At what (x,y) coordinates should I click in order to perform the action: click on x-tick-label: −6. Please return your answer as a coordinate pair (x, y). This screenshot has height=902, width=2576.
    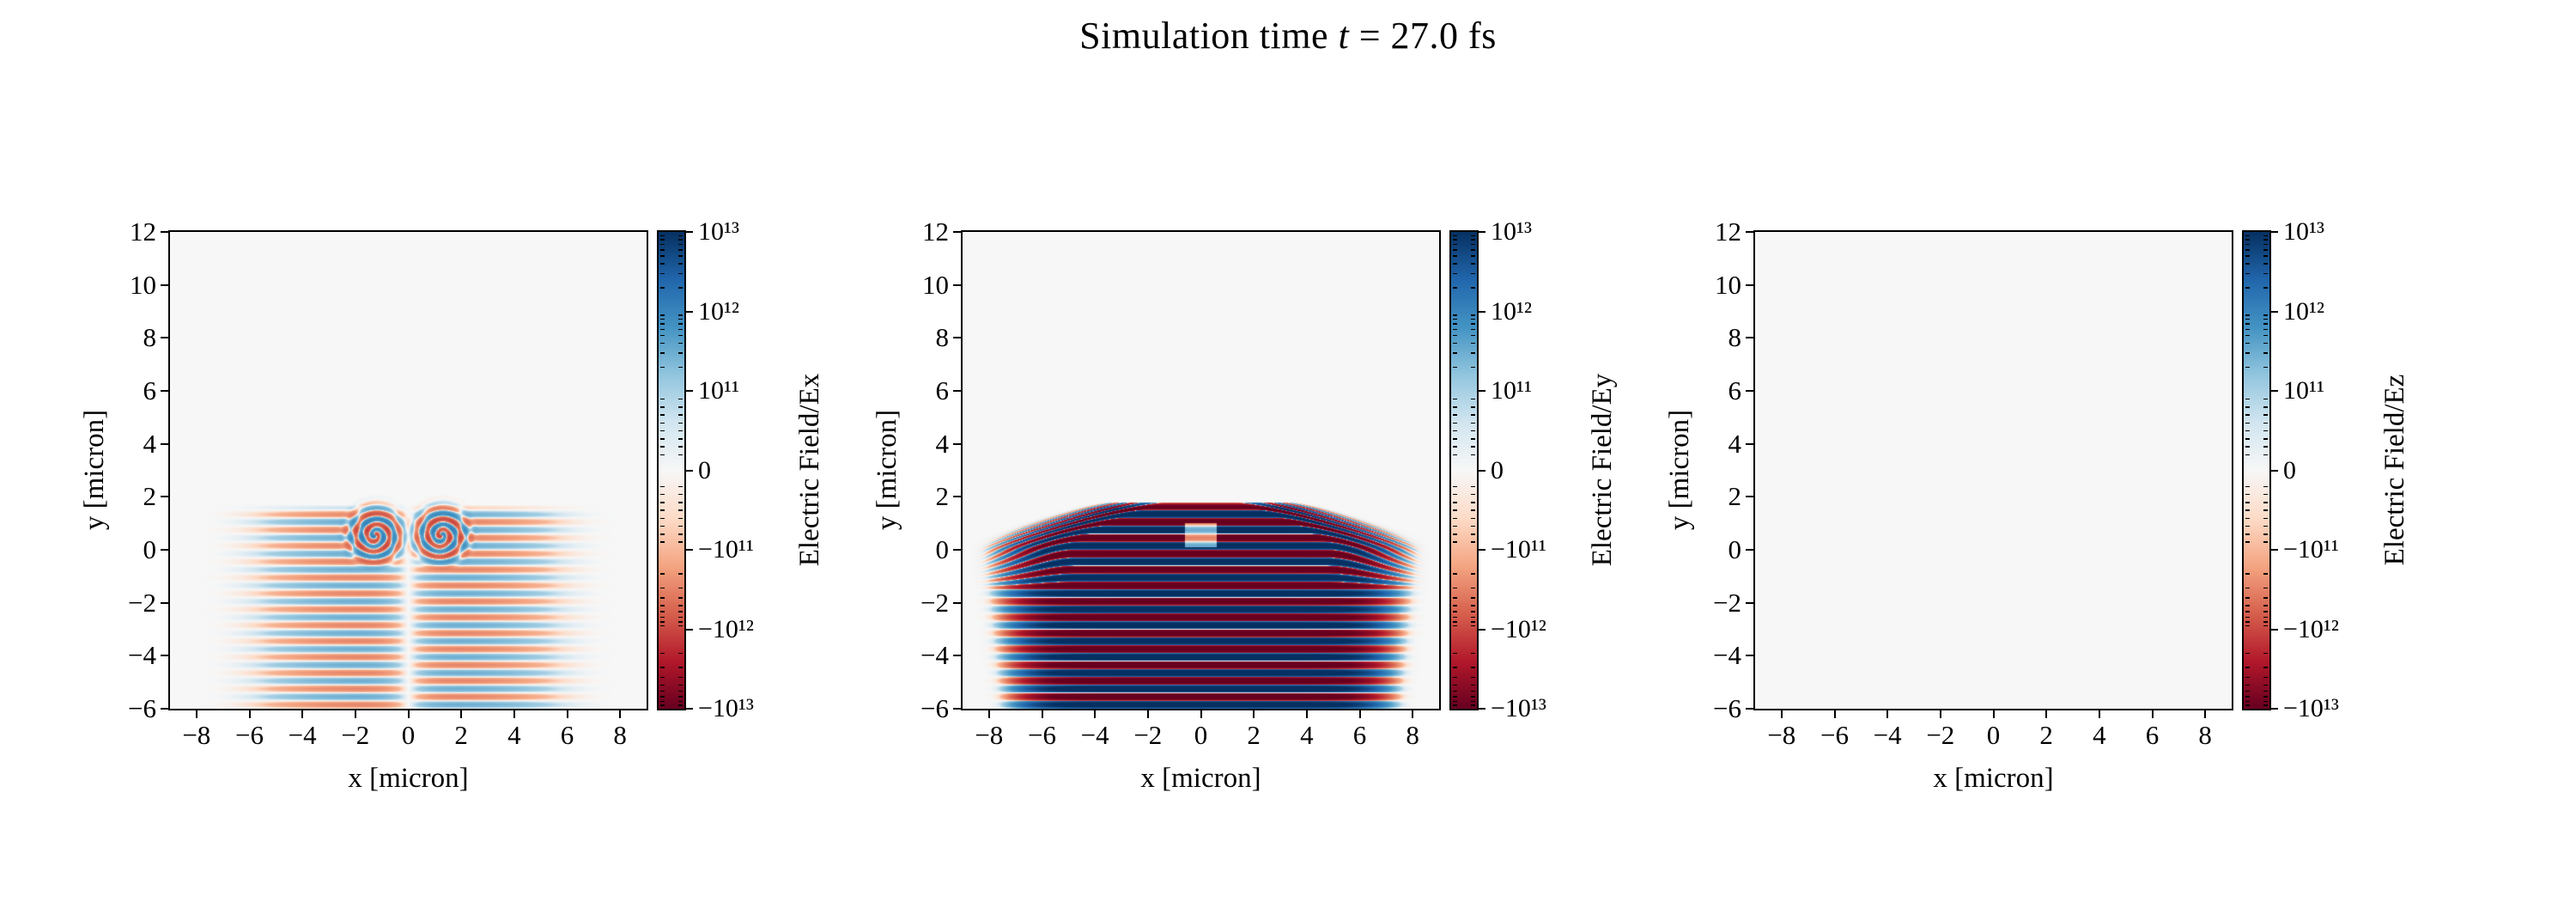
    Looking at the image, I should click on (250, 735).